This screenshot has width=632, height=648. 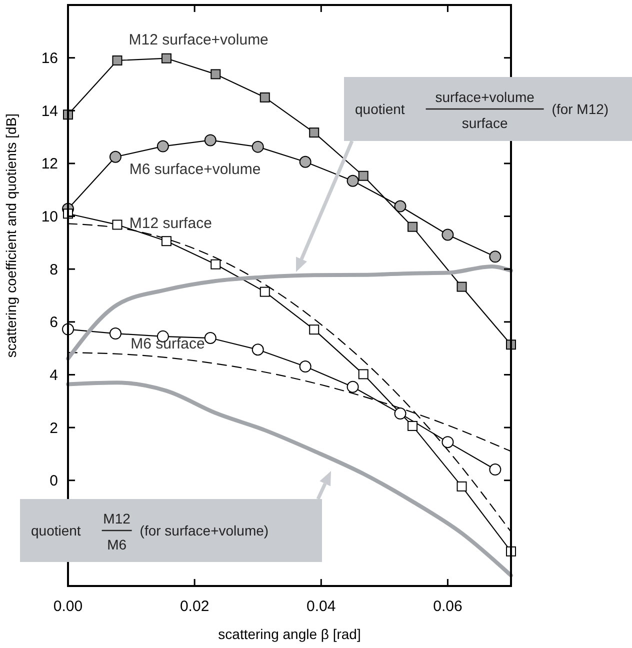 What do you see at coordinates (167, 343) in the screenshot?
I see `series-label: M6 surface` at bounding box center [167, 343].